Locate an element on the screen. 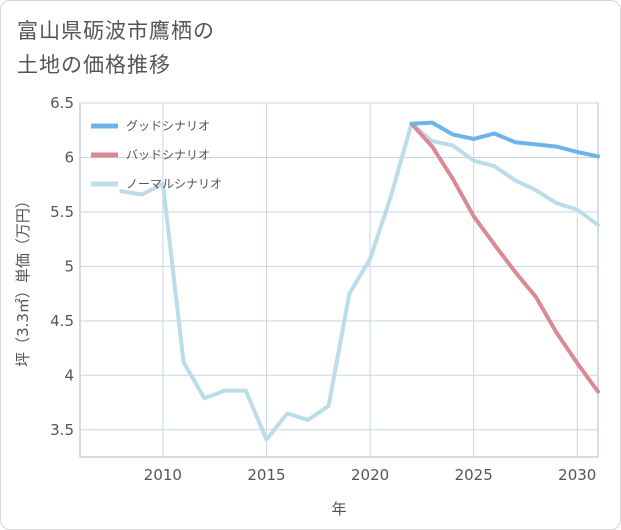 This screenshot has height=530, width=621. x-axis-label: 年 is located at coordinates (338, 509).